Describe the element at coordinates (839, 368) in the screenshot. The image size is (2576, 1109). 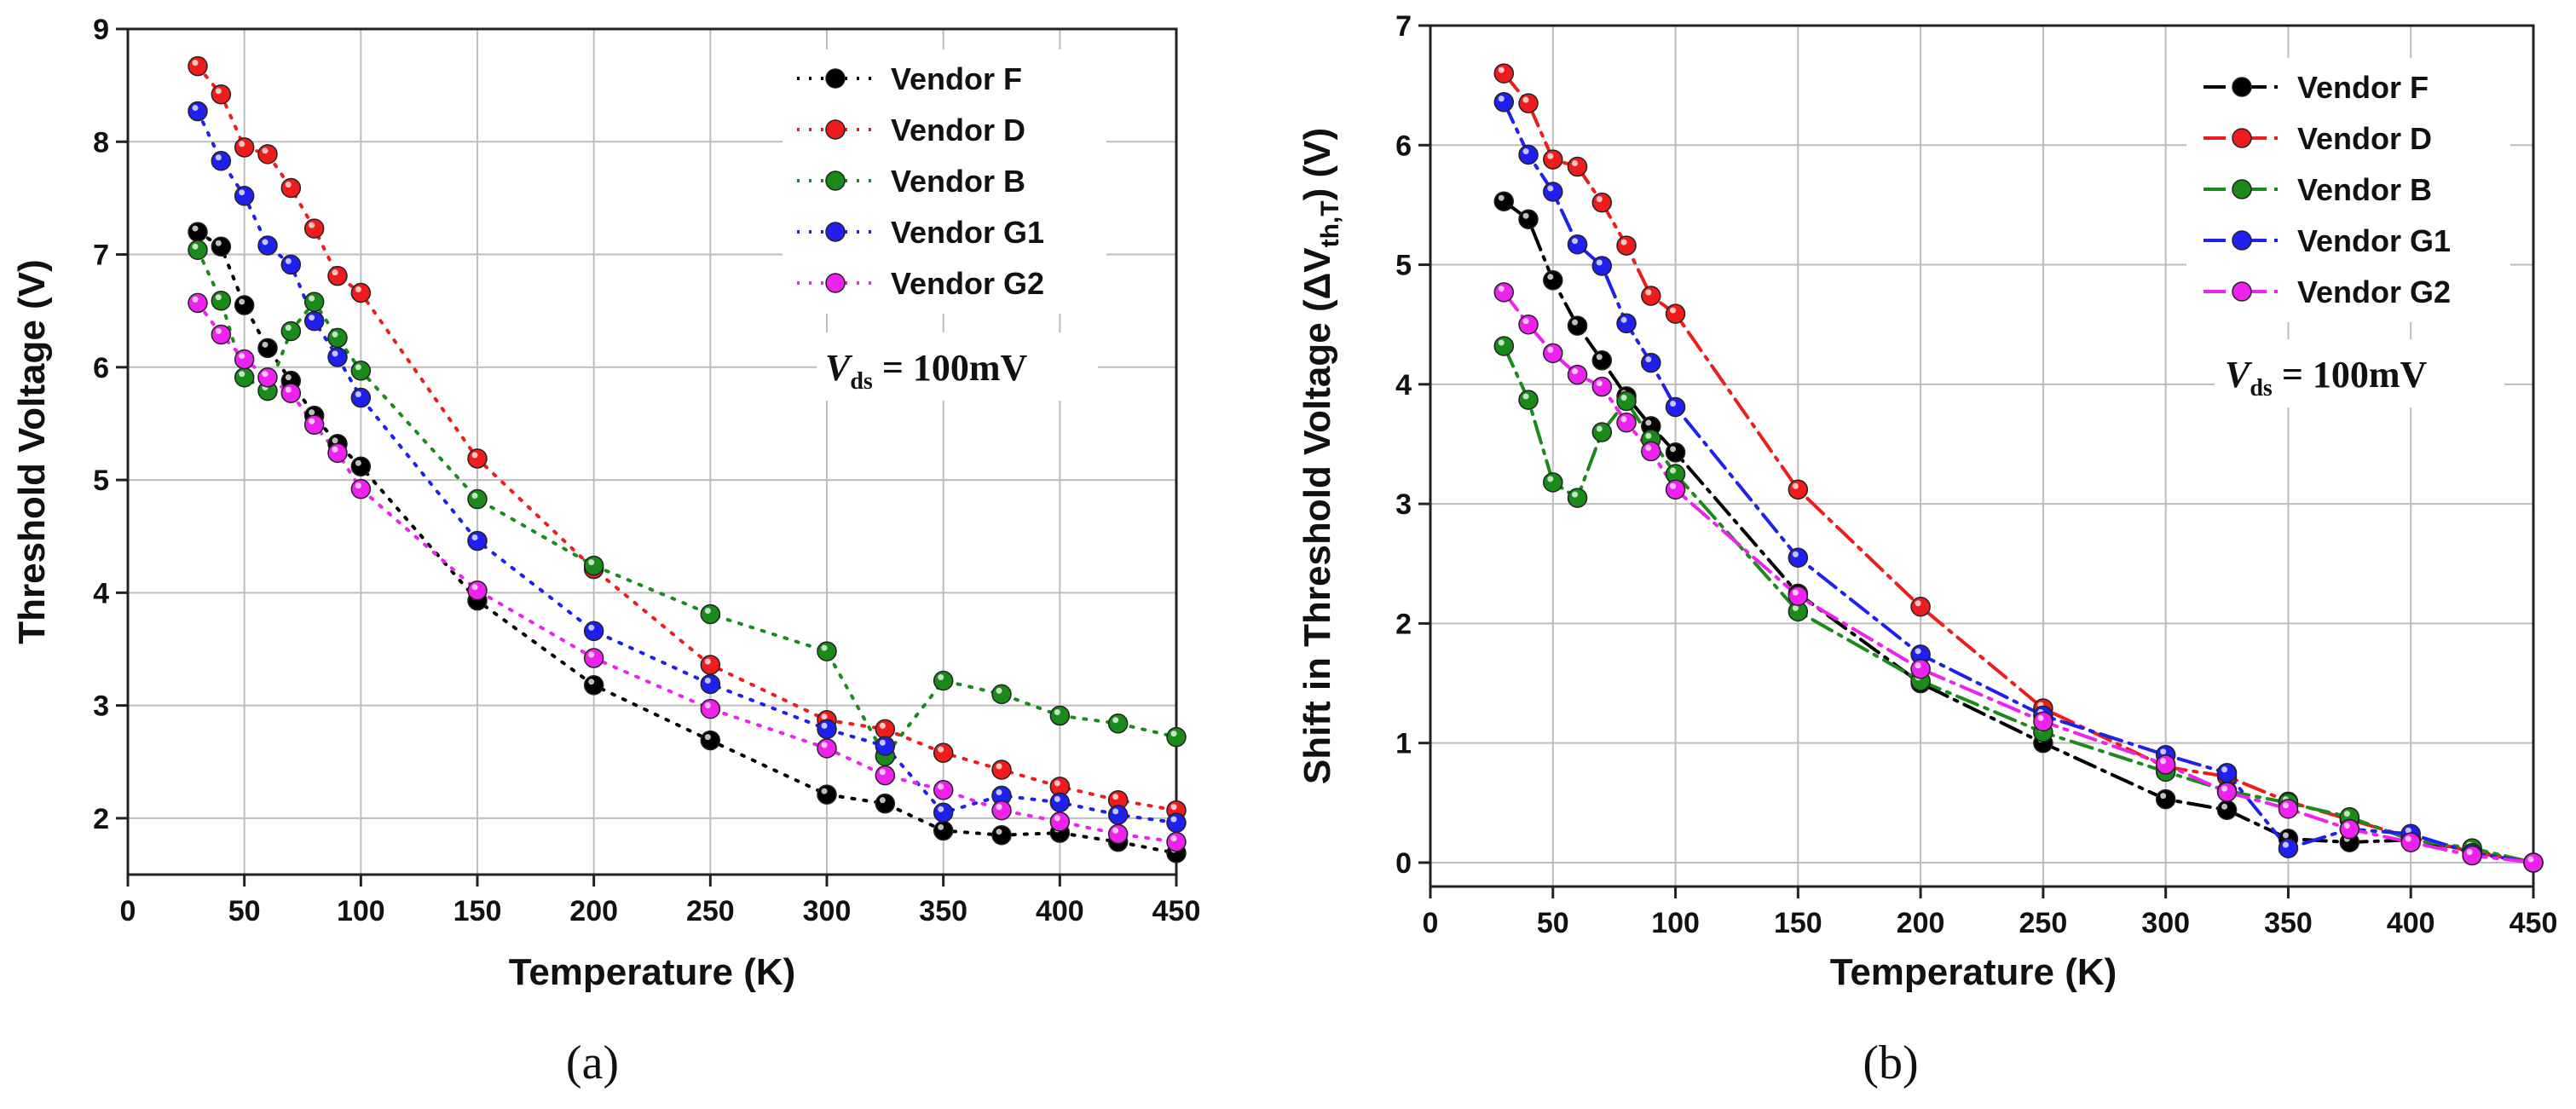
I see `chart-a-annotation-main: V` at that location.